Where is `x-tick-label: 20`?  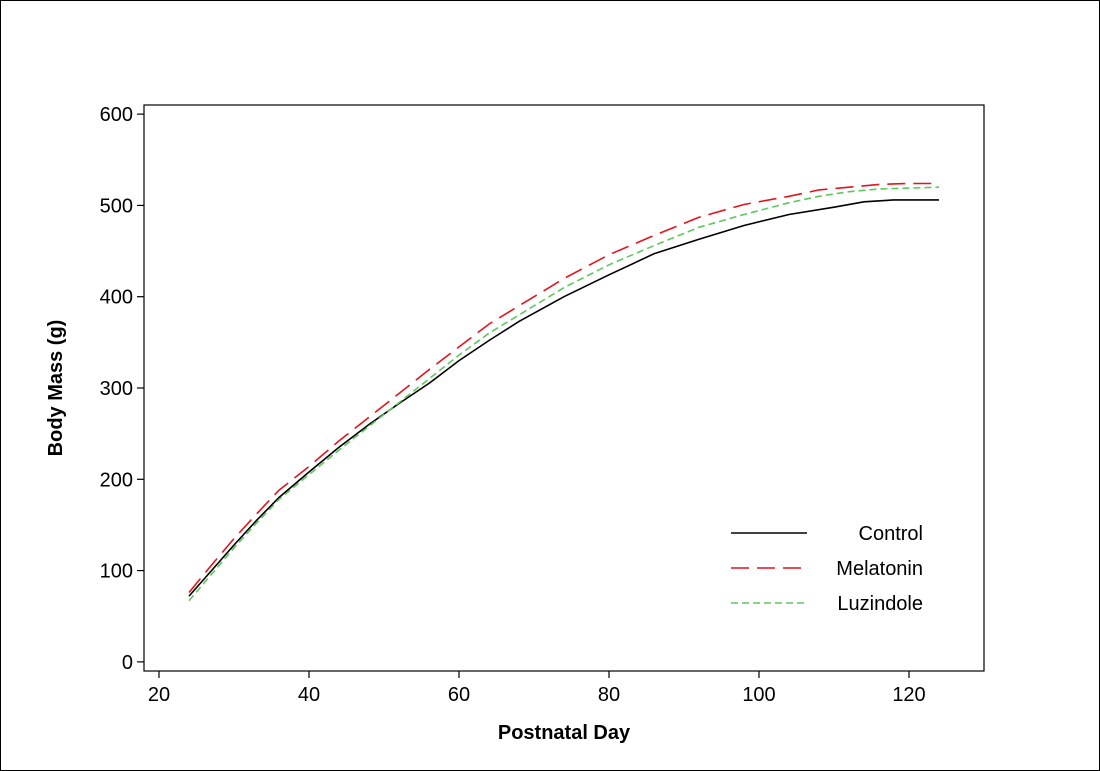
x-tick-label: 20 is located at coordinates (159, 695).